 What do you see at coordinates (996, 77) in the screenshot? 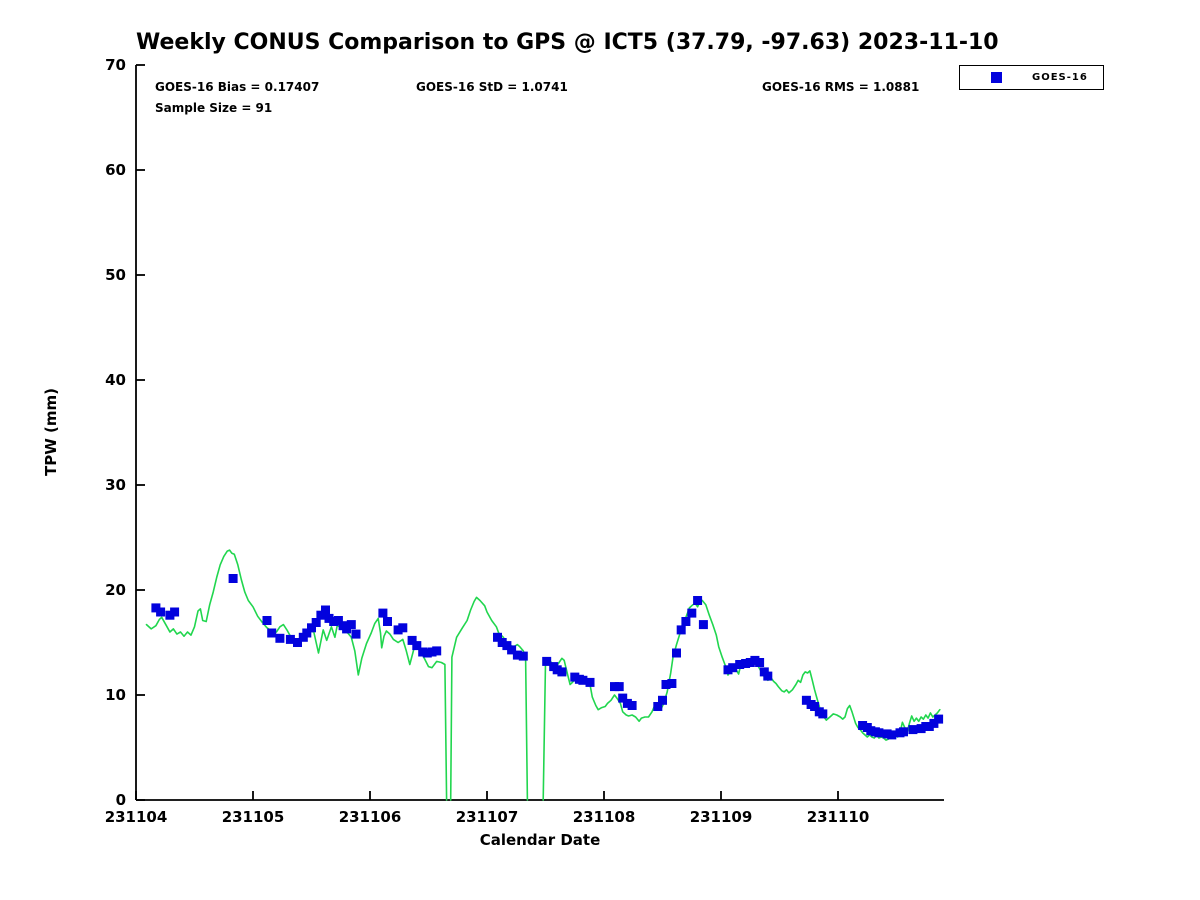
I see `goes16-legend-marker-icon` at bounding box center [996, 77].